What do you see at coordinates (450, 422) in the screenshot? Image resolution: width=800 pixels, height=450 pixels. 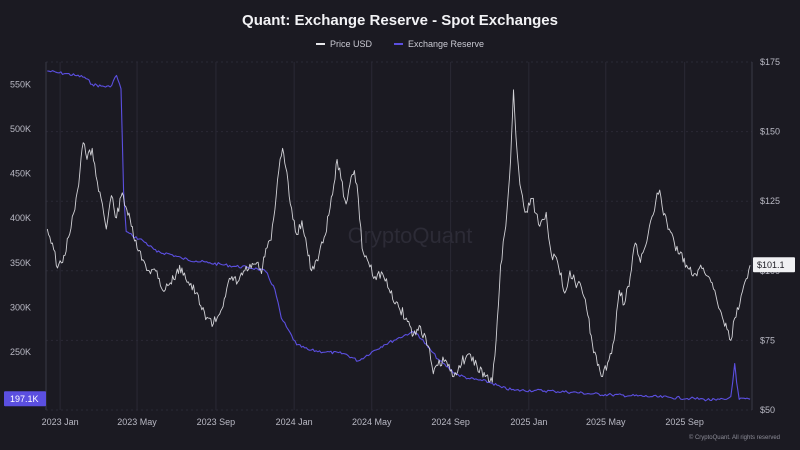 I see `x-tick-label: 2024 Sep` at bounding box center [450, 422].